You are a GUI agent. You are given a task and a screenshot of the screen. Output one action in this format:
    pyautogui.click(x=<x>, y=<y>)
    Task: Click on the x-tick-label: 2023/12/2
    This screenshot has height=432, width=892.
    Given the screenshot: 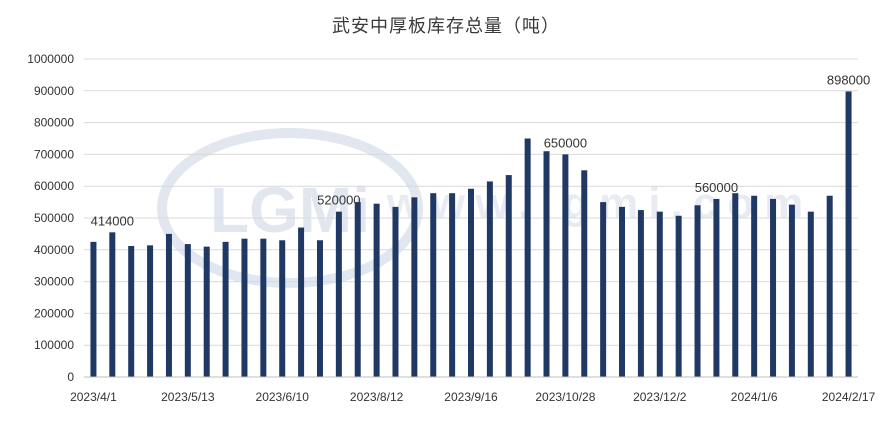 What is the action you would take?
    pyautogui.click(x=660, y=397)
    